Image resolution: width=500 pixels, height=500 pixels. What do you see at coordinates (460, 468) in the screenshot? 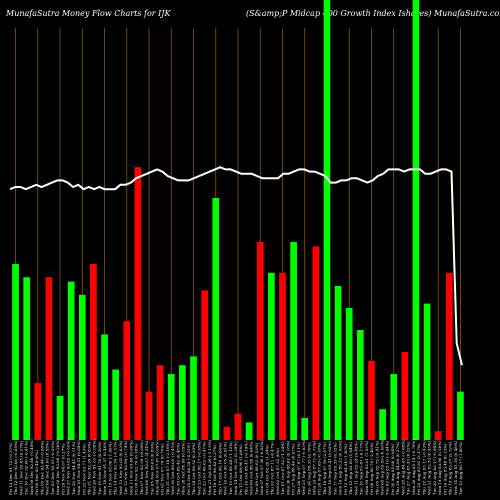
I see `x-tick-label: Tue 13 Aug 80.77 (1.60%)` at bounding box center [460, 468].